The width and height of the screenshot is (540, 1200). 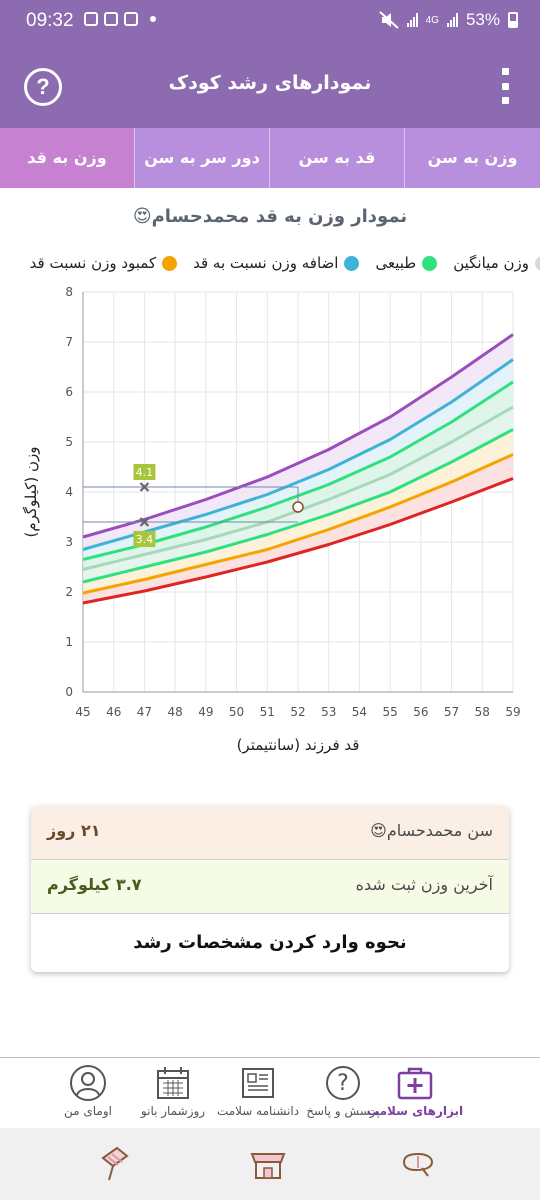 I want to click on first-aid-kit-icon, so click(x=415, y=1083).